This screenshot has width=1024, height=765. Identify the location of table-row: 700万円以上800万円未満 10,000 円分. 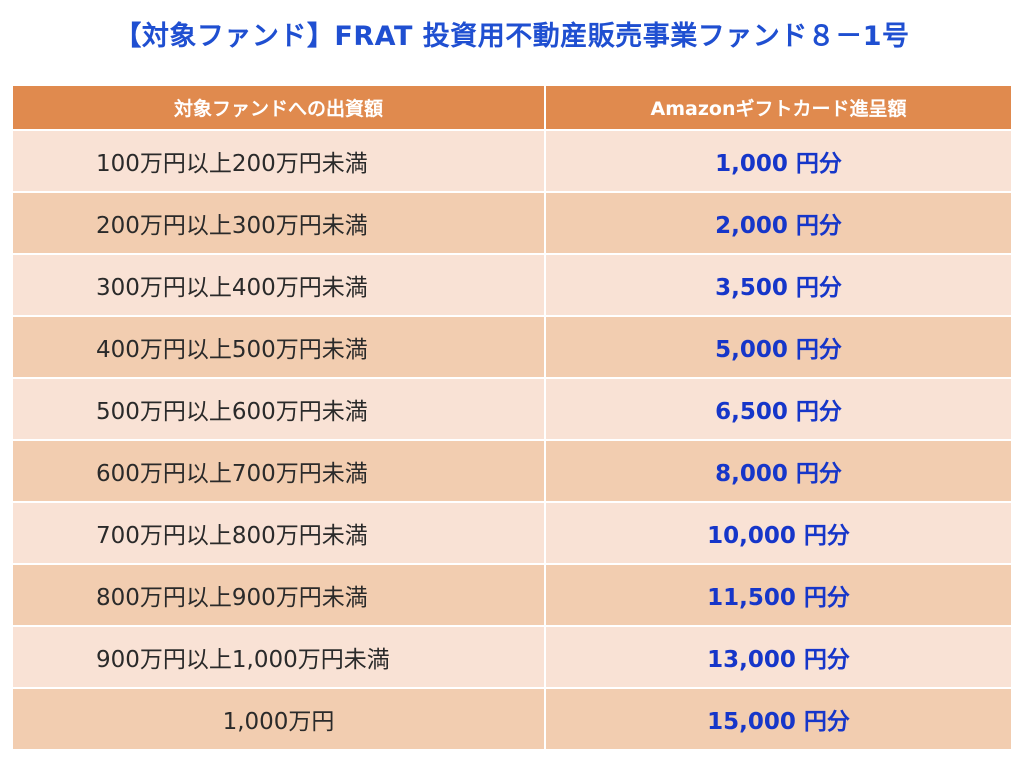
(512, 533).